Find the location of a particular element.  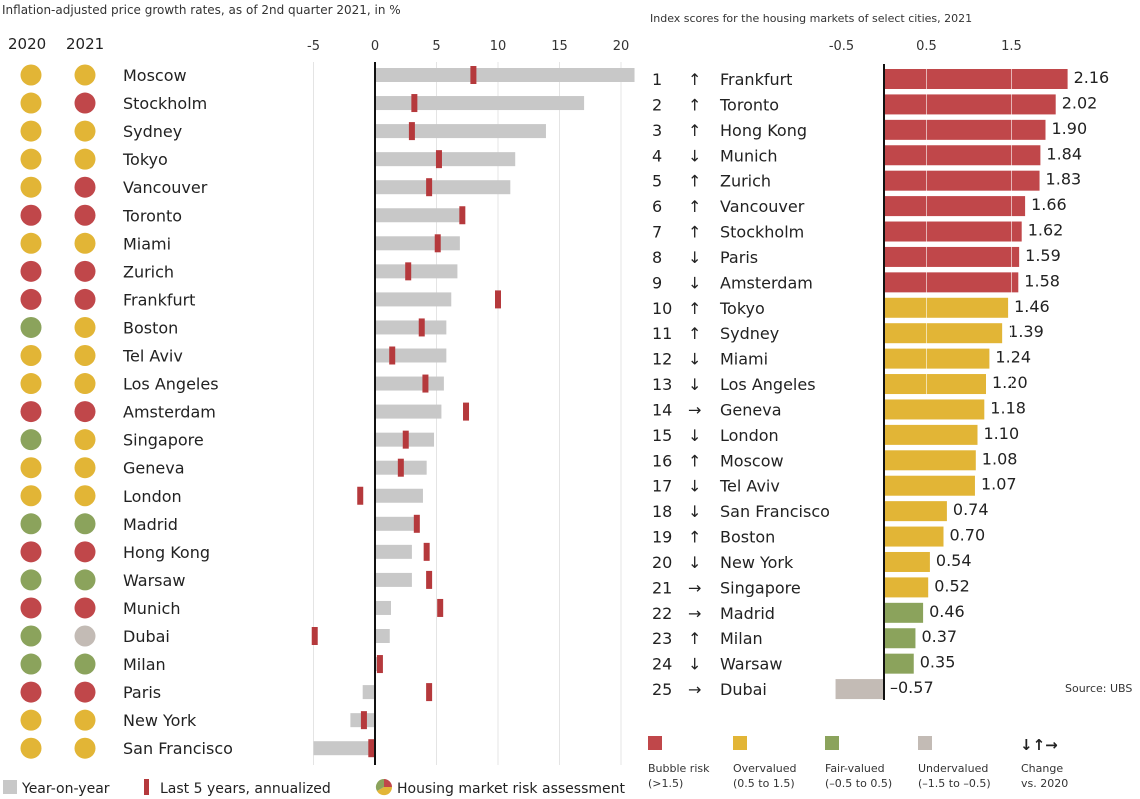

value-label: 1.84 is located at coordinates (1064, 153).